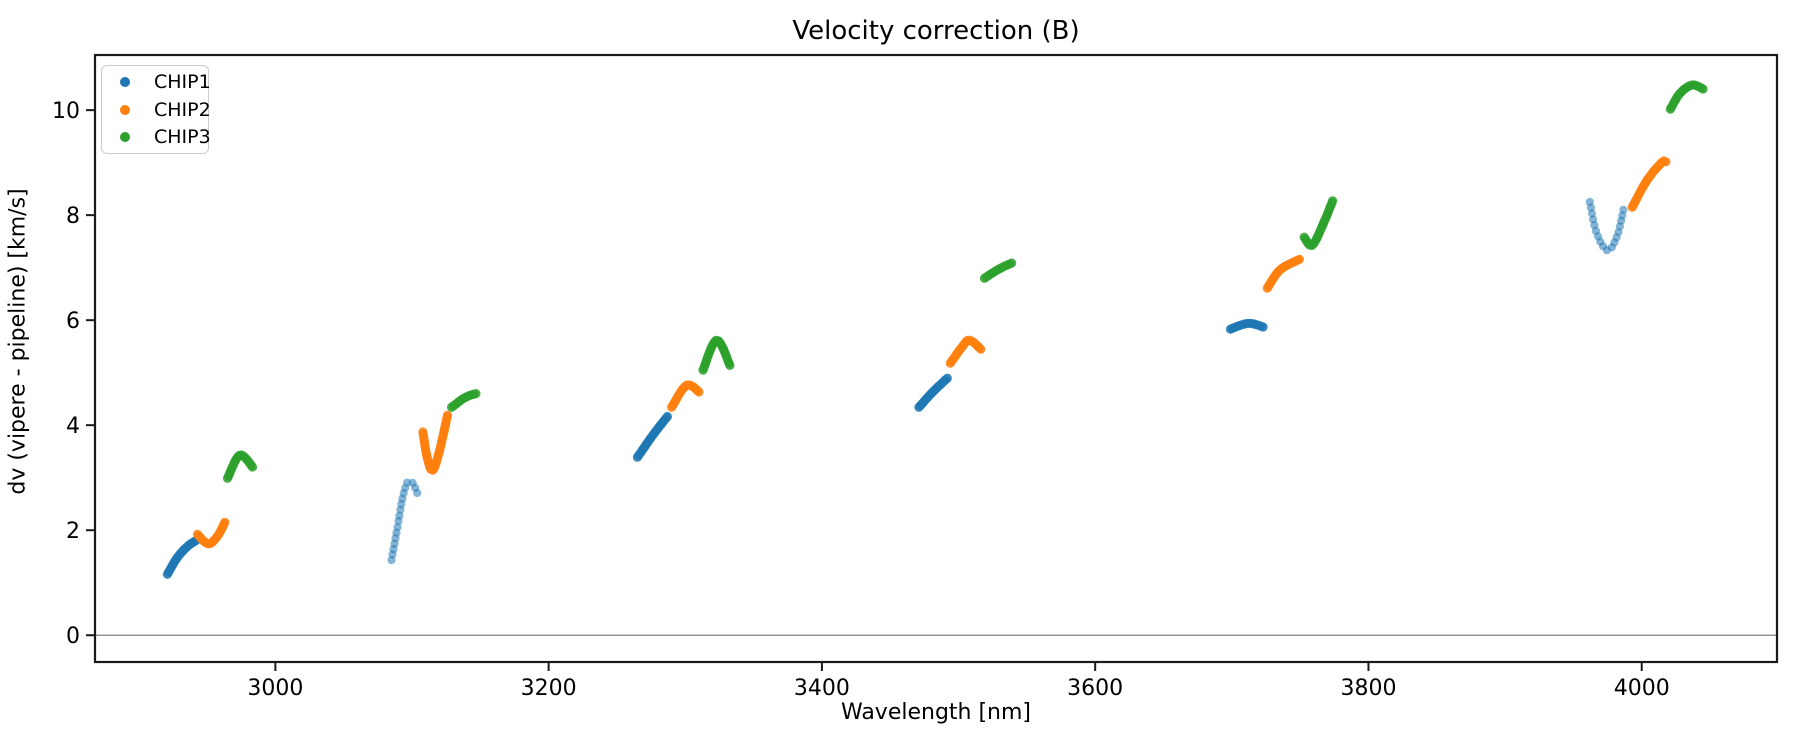  What do you see at coordinates (182, 109) in the screenshot?
I see `legend-label-chip2: CHIP2` at bounding box center [182, 109].